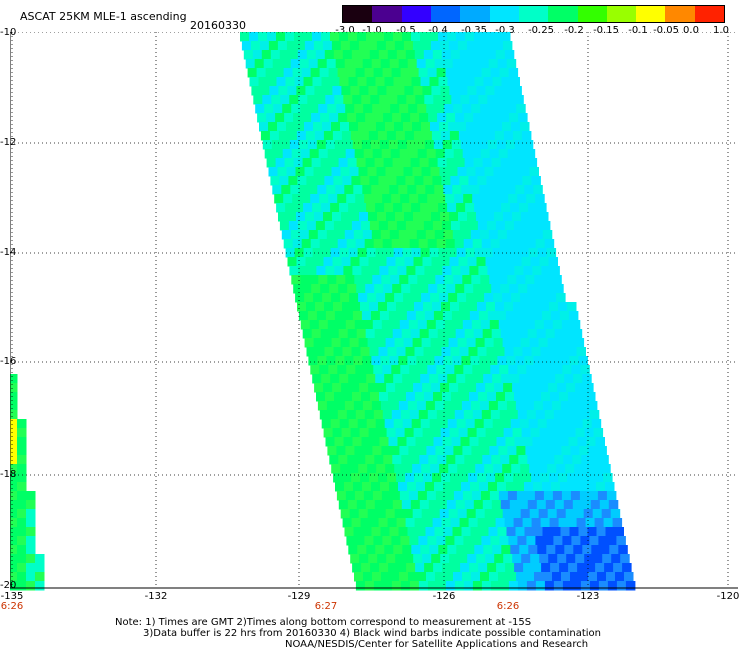 This screenshot has height=650, width=740. What do you see at coordinates (541, 30) in the screenshot?
I see `colorbar-label: -0.25` at bounding box center [541, 30].